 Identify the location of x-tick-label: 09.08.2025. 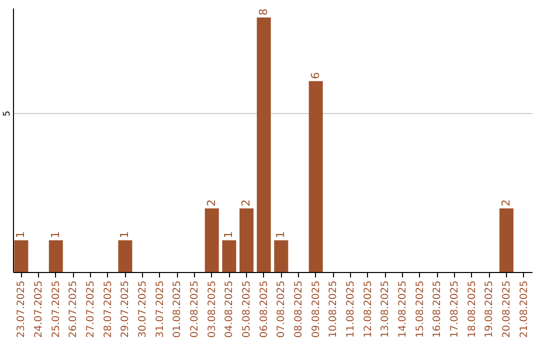
(316, 309).